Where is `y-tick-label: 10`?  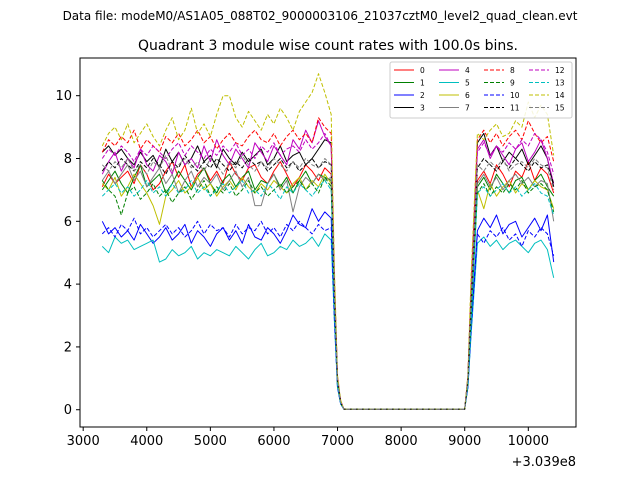
y-tick-label: 10 is located at coordinates (63, 96).